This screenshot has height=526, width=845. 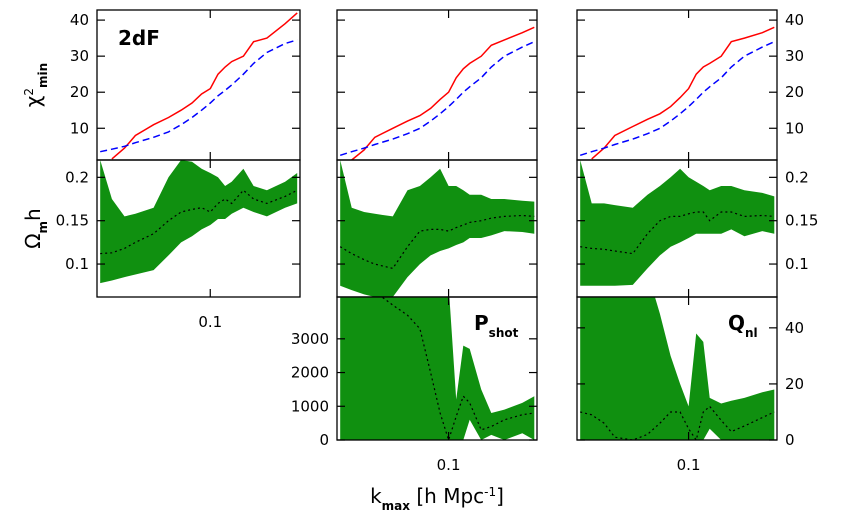 I want to click on label-part: m, so click(x=43, y=227).